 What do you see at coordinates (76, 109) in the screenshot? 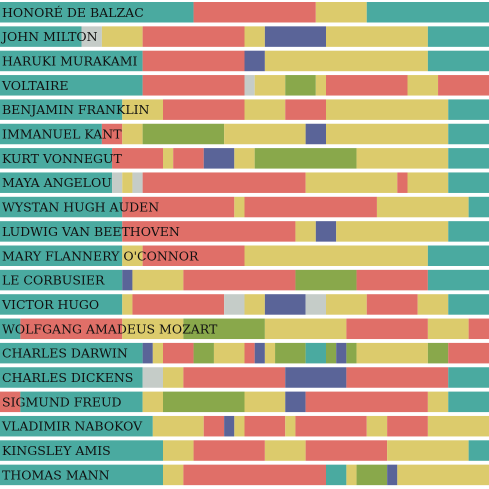
I see `row-label: BENJAMIN FRANKLIN` at bounding box center [76, 109].